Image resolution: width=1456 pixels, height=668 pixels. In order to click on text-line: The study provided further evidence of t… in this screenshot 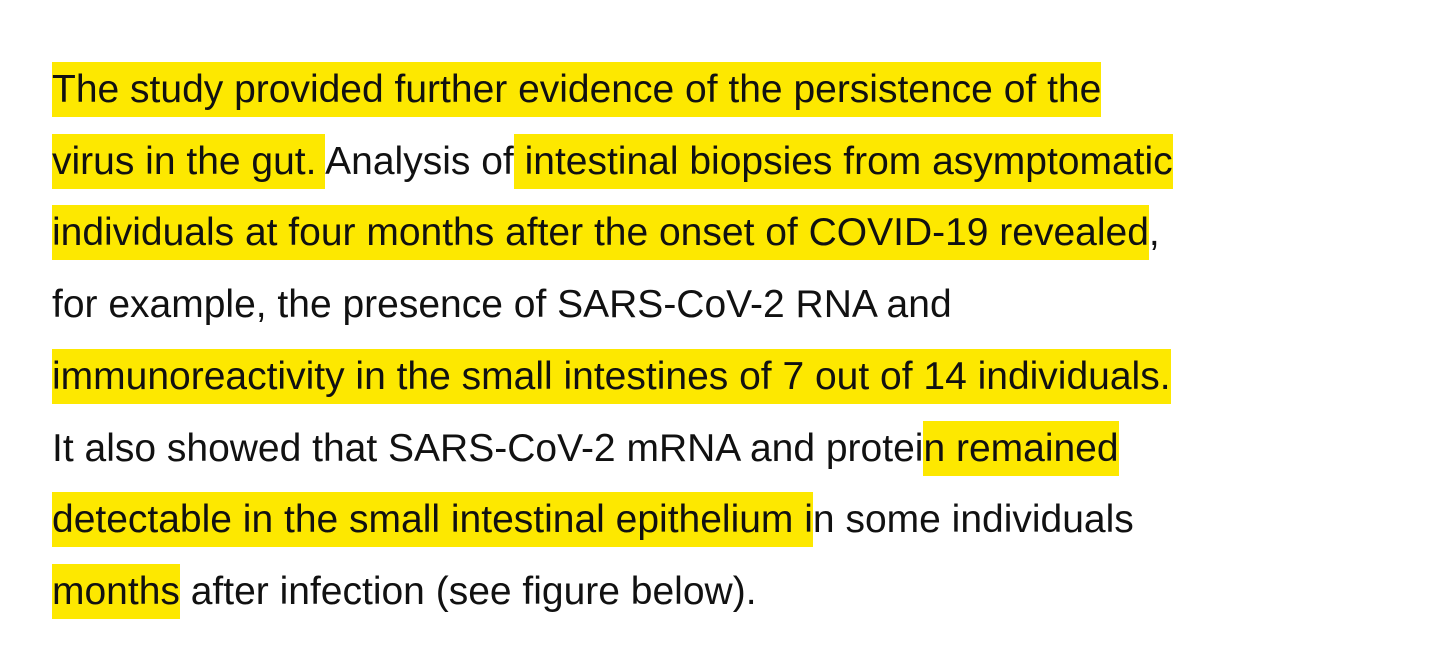, I will do `click(577, 90)`.